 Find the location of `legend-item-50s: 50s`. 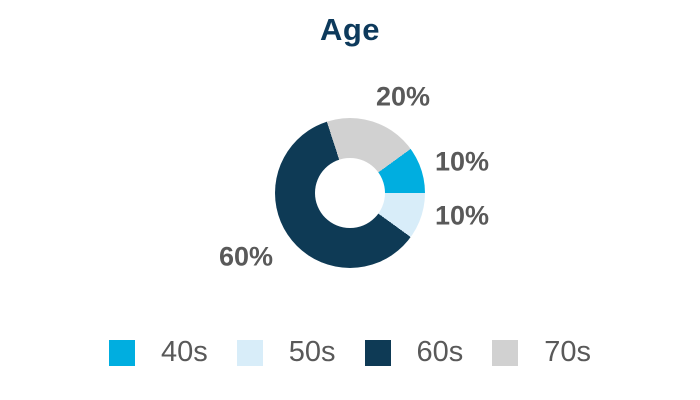

legend-item-50s: 50s is located at coordinates (286, 352).